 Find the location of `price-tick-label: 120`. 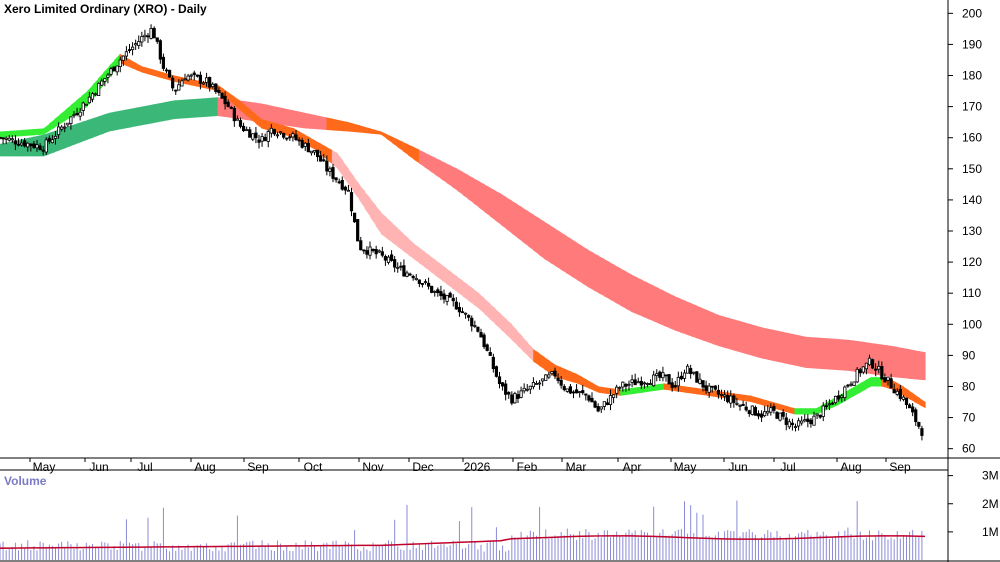

price-tick-label: 120 is located at coordinates (972, 262).